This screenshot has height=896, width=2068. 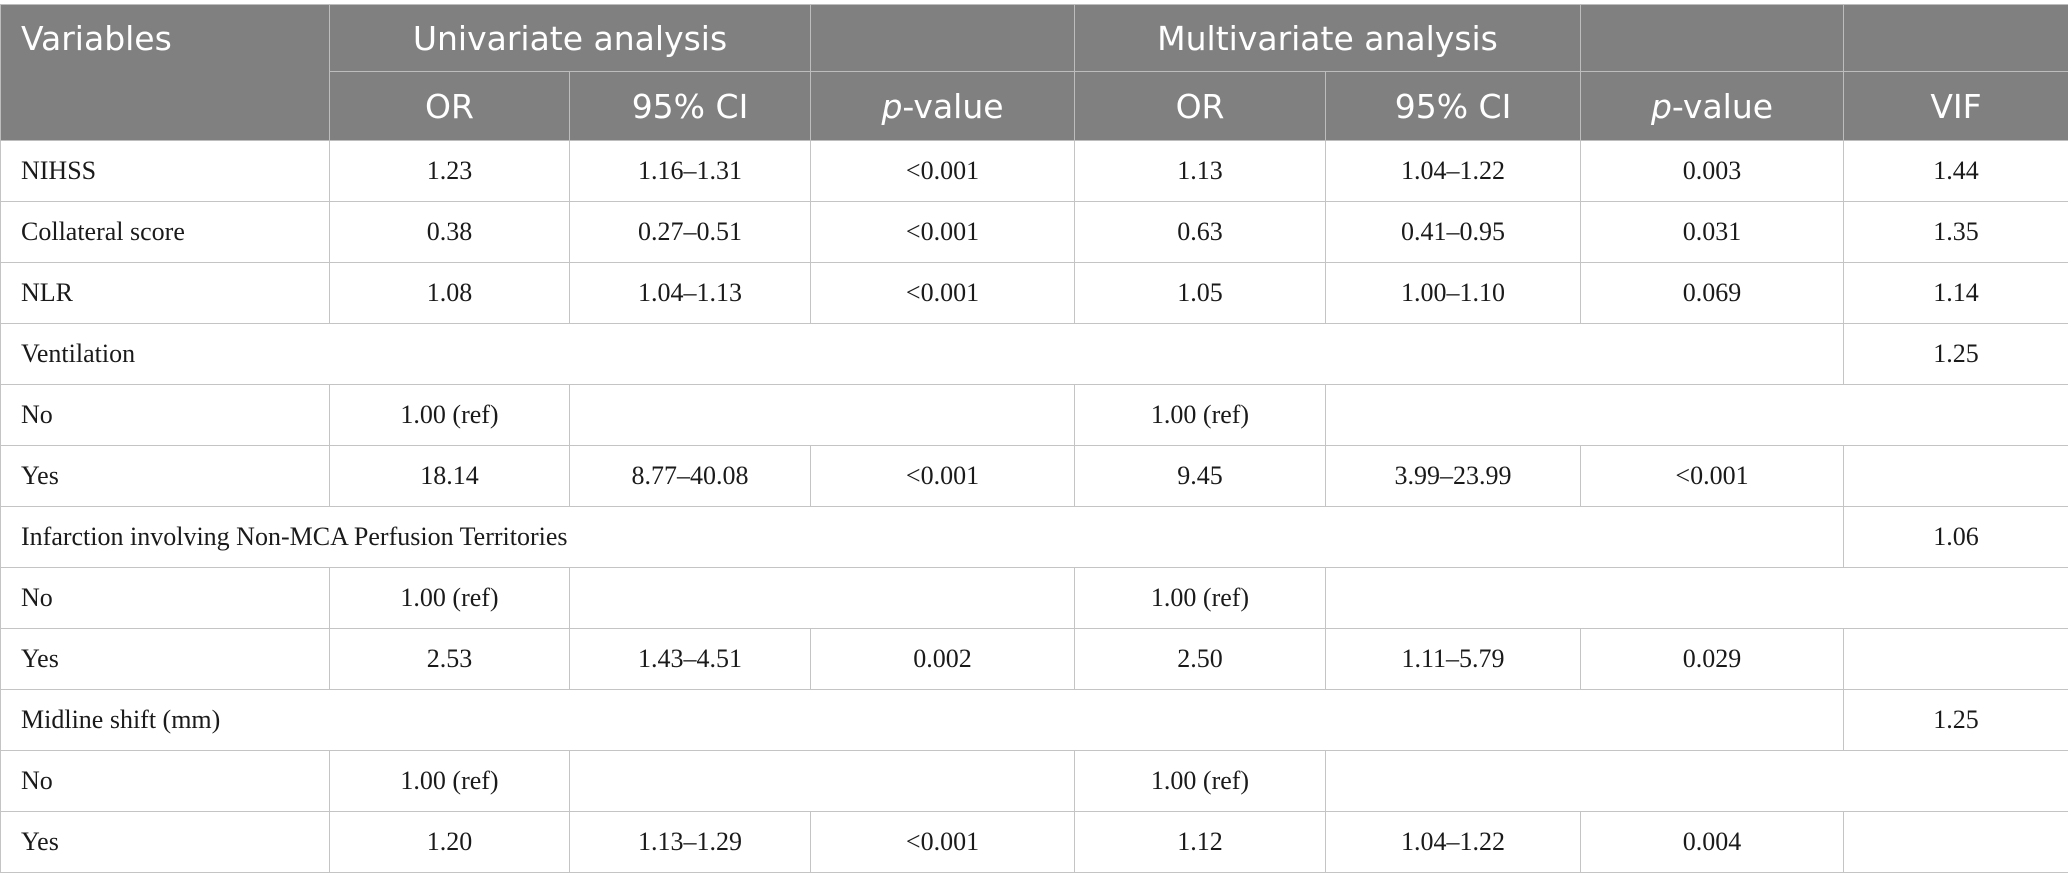 What do you see at coordinates (449, 232) in the screenshot?
I see `univariate-or: 0.38` at bounding box center [449, 232].